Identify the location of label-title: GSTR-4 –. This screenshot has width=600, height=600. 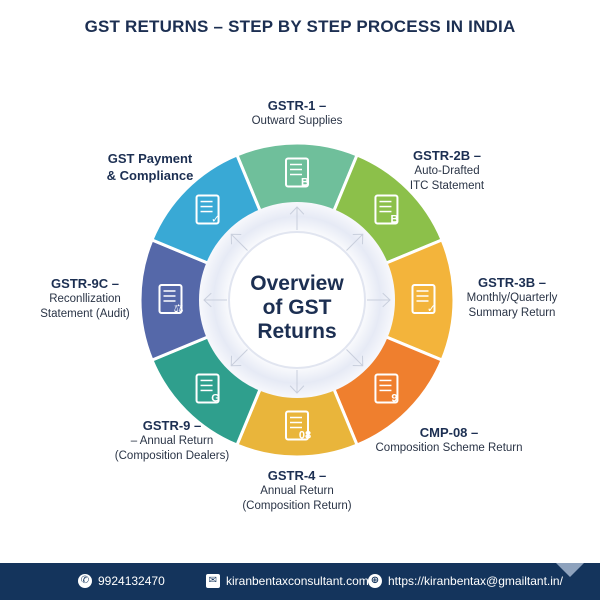
(297, 475).